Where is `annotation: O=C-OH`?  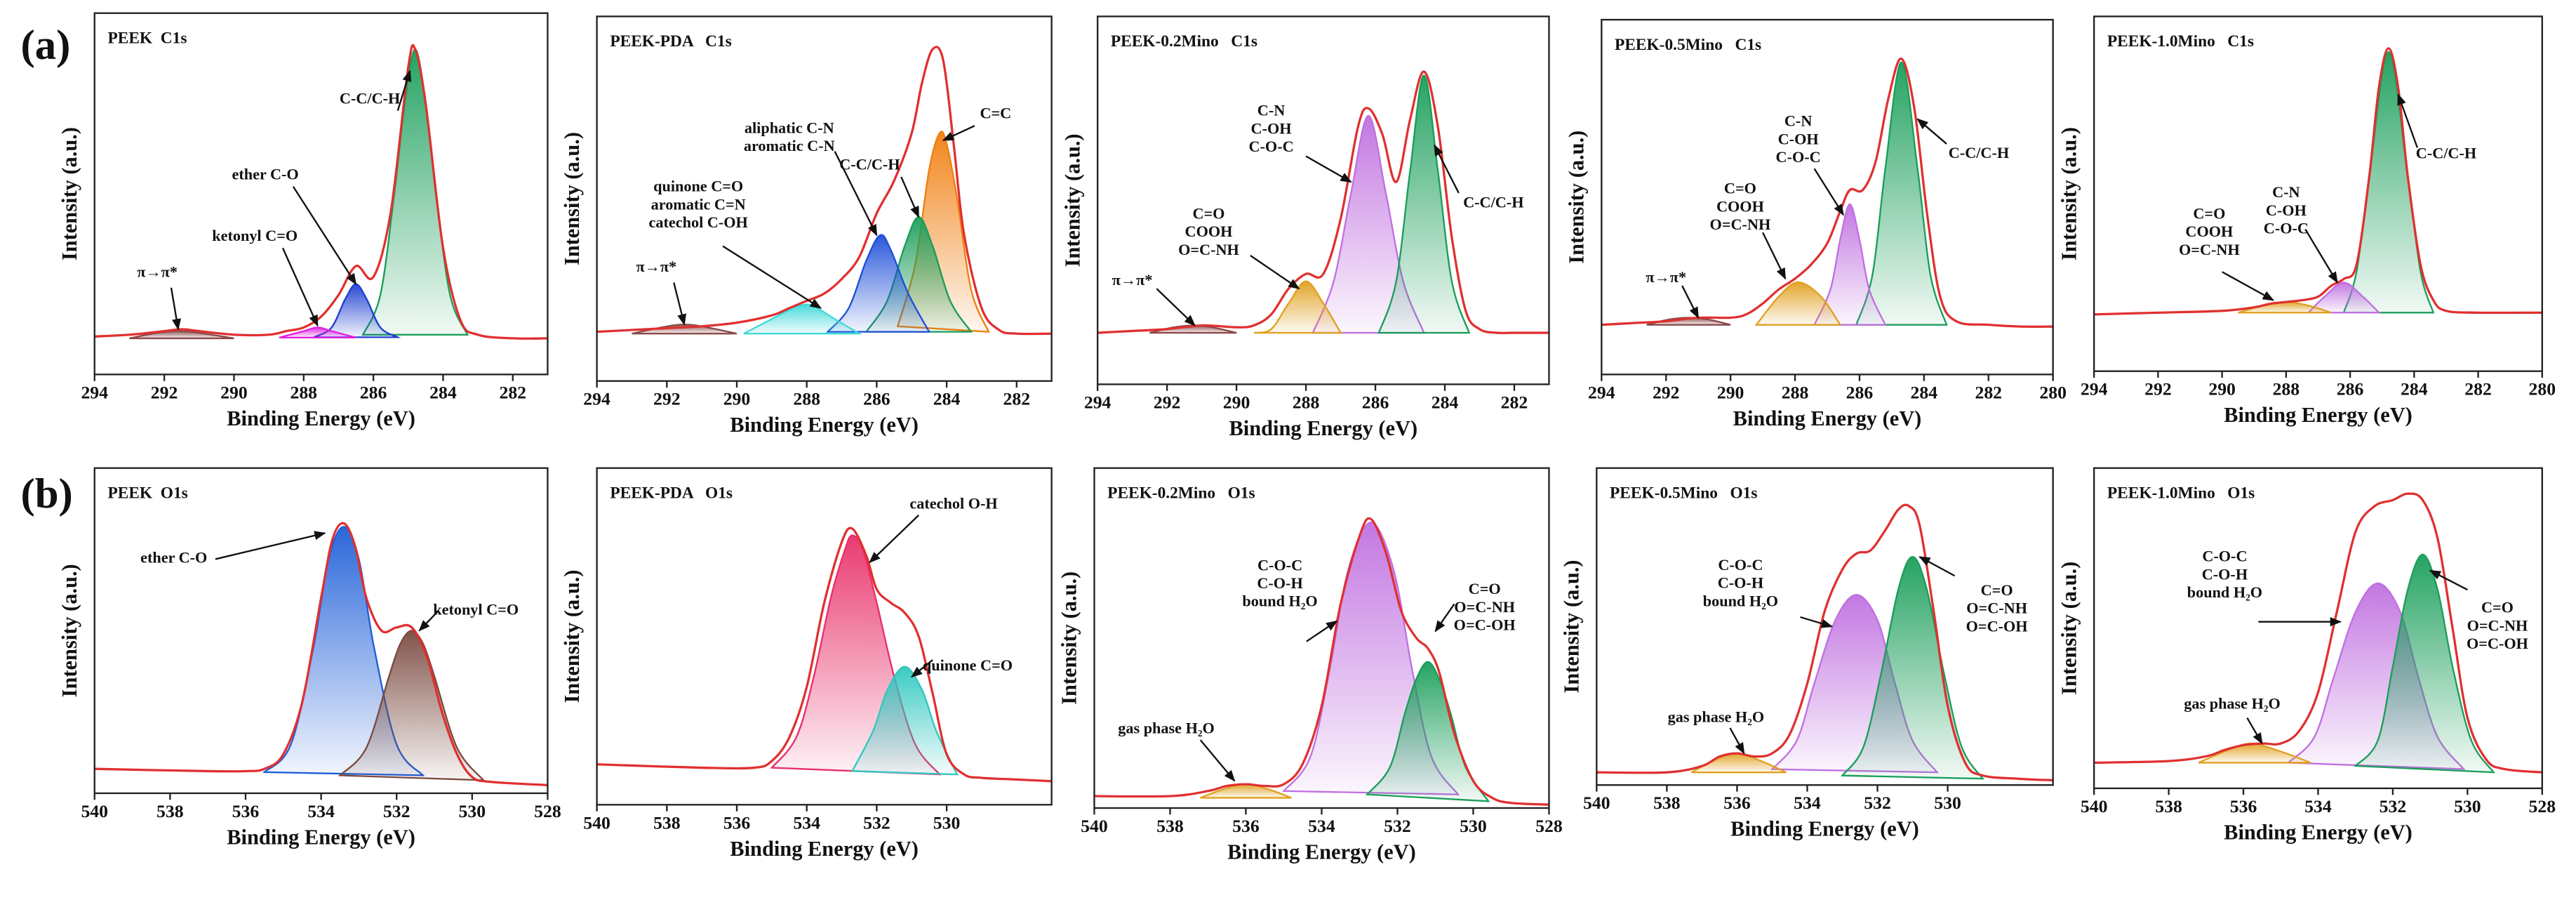
annotation: O=C-OH is located at coordinates (2498, 643).